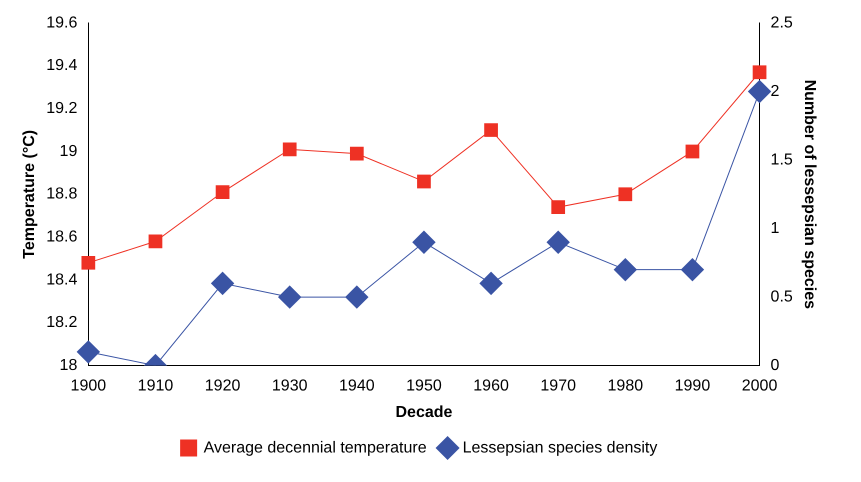 The width and height of the screenshot is (861, 482). Describe the element at coordinates (558, 386) in the screenshot. I see `x-tick-label: 1970` at that location.